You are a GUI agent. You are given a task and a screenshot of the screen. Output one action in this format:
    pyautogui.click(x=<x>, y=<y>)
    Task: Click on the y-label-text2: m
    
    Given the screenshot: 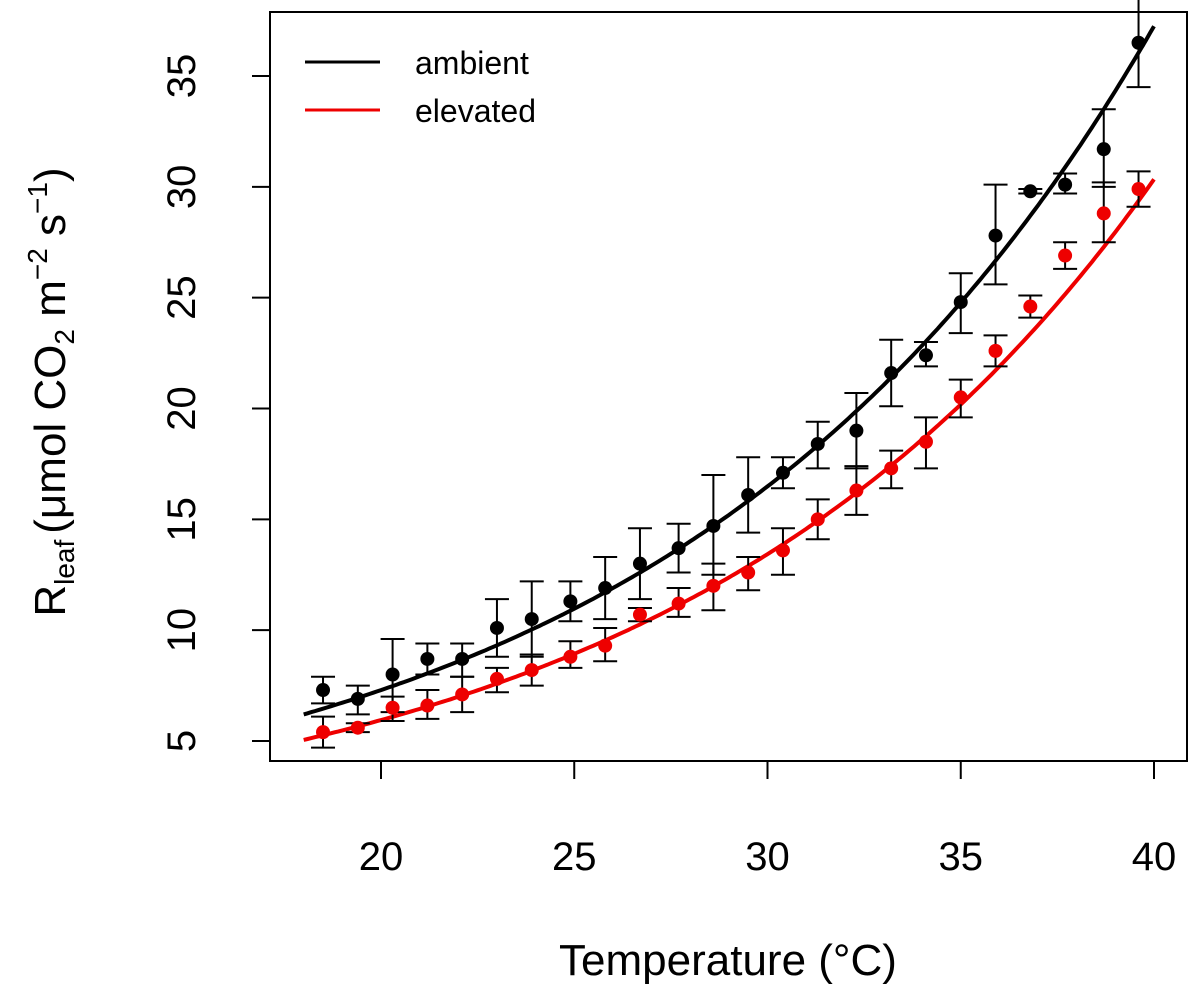 What is the action you would take?
    pyautogui.click(x=50, y=304)
    